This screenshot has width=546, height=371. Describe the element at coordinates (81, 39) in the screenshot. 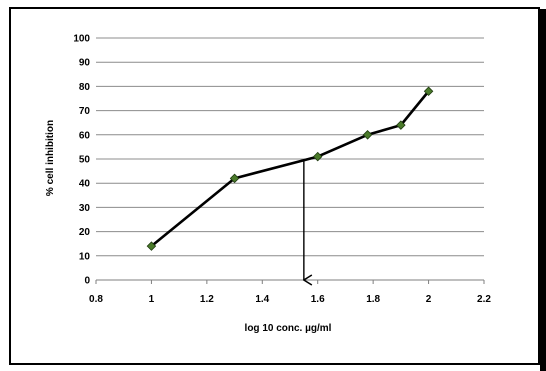

I see `y-tick-label: 100` at that location.